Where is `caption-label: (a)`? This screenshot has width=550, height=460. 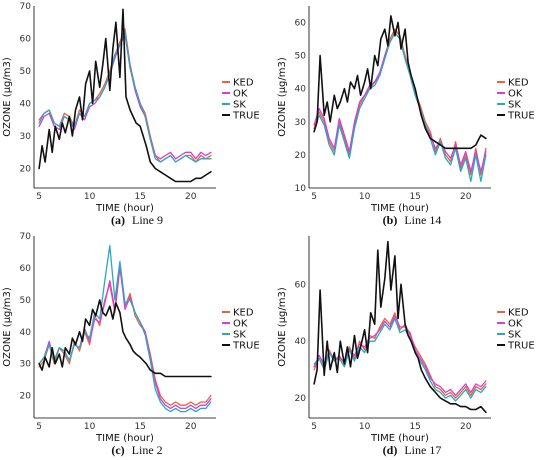 caption-label: (a) is located at coordinates (118, 220).